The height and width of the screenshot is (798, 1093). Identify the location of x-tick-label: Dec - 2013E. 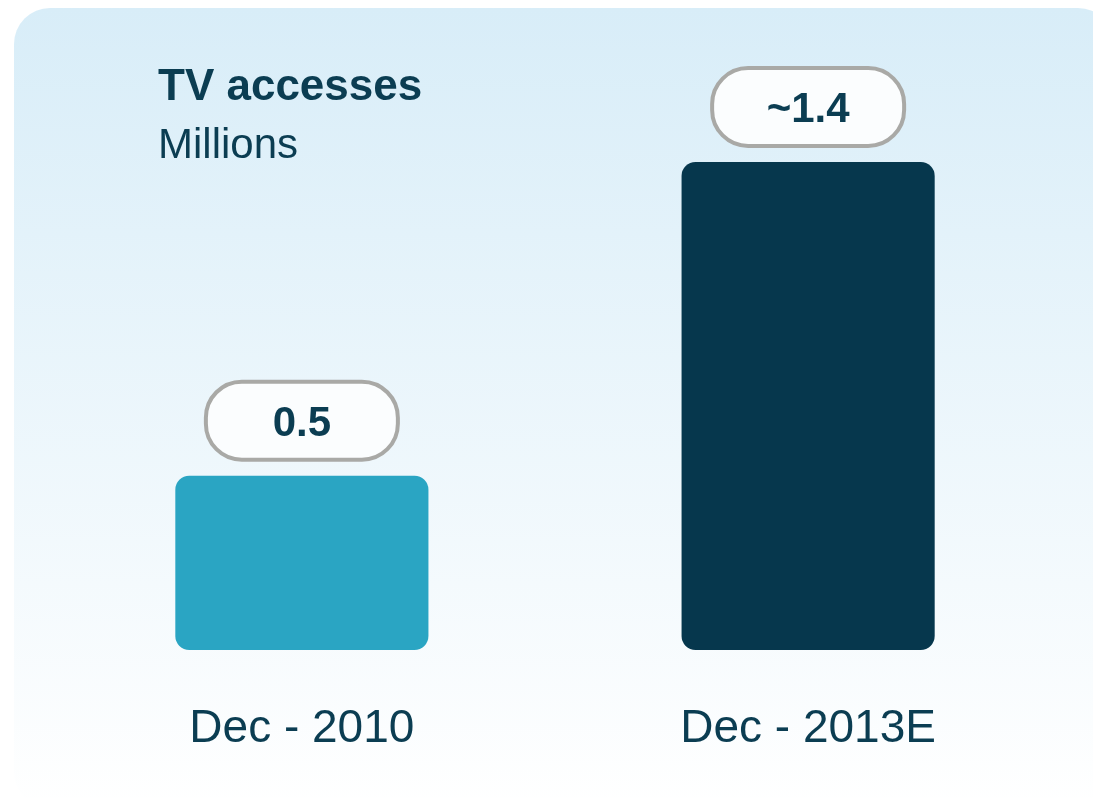
(808, 726).